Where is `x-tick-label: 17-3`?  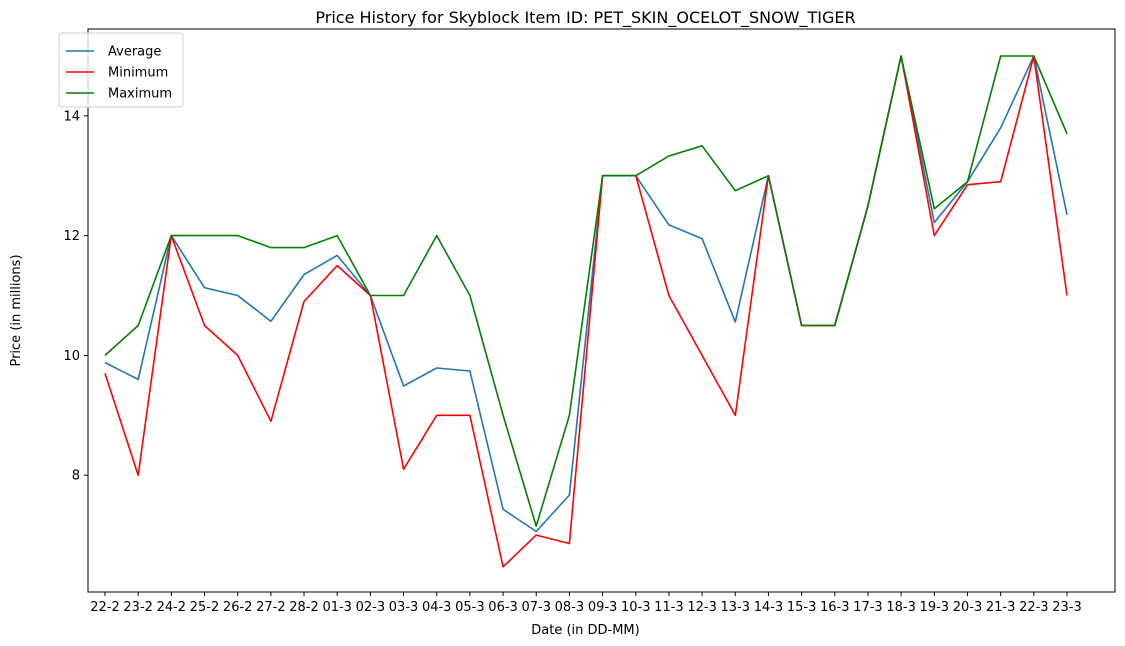 x-tick-label: 17-3 is located at coordinates (868, 607).